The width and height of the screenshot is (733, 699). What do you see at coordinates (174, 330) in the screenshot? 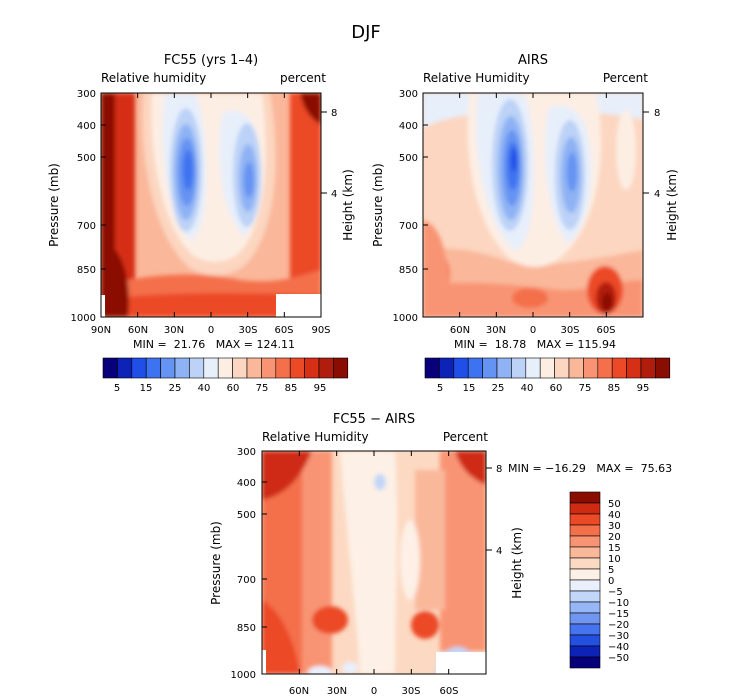
I see `x-tick-label: 30N` at bounding box center [174, 330].